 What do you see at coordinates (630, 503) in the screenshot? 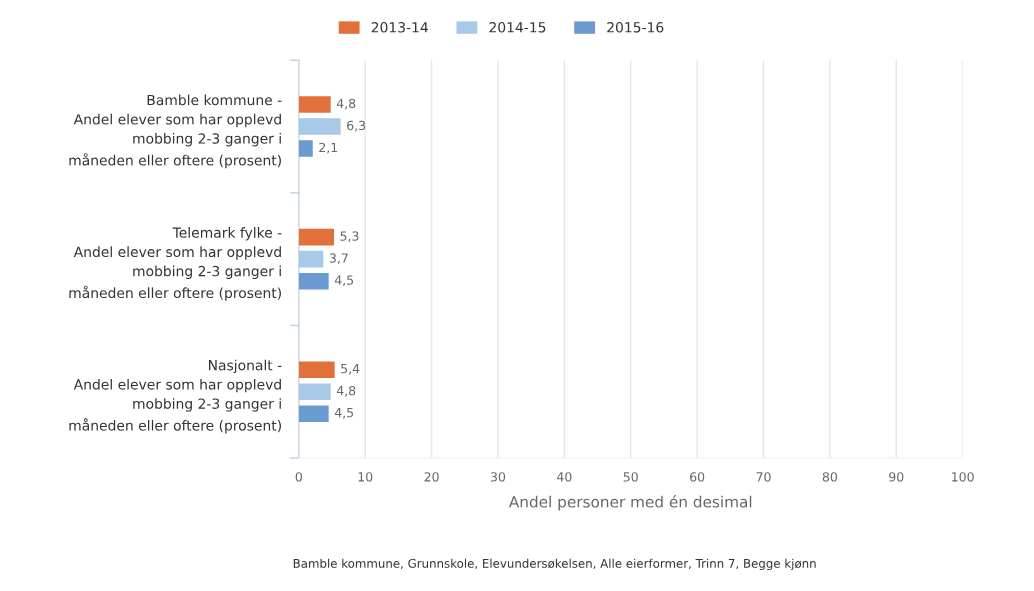
I see `x-axis-title: Andel personer med én desimal` at bounding box center [630, 503].